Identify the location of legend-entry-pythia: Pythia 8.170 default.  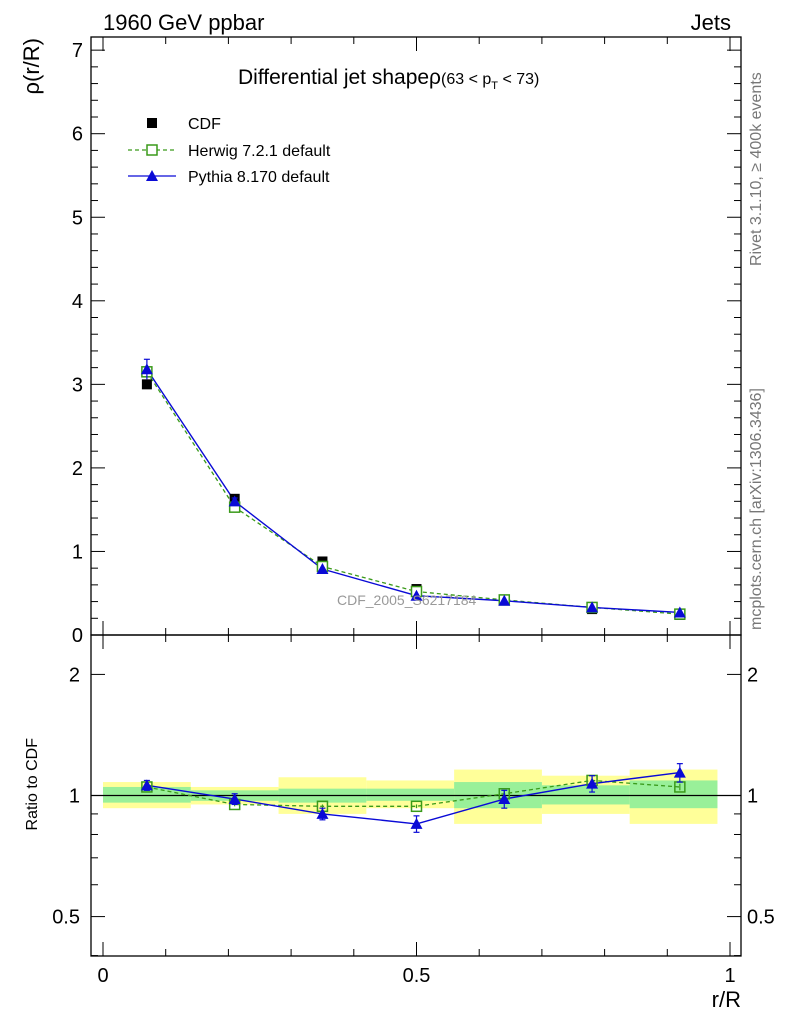
(229, 177).